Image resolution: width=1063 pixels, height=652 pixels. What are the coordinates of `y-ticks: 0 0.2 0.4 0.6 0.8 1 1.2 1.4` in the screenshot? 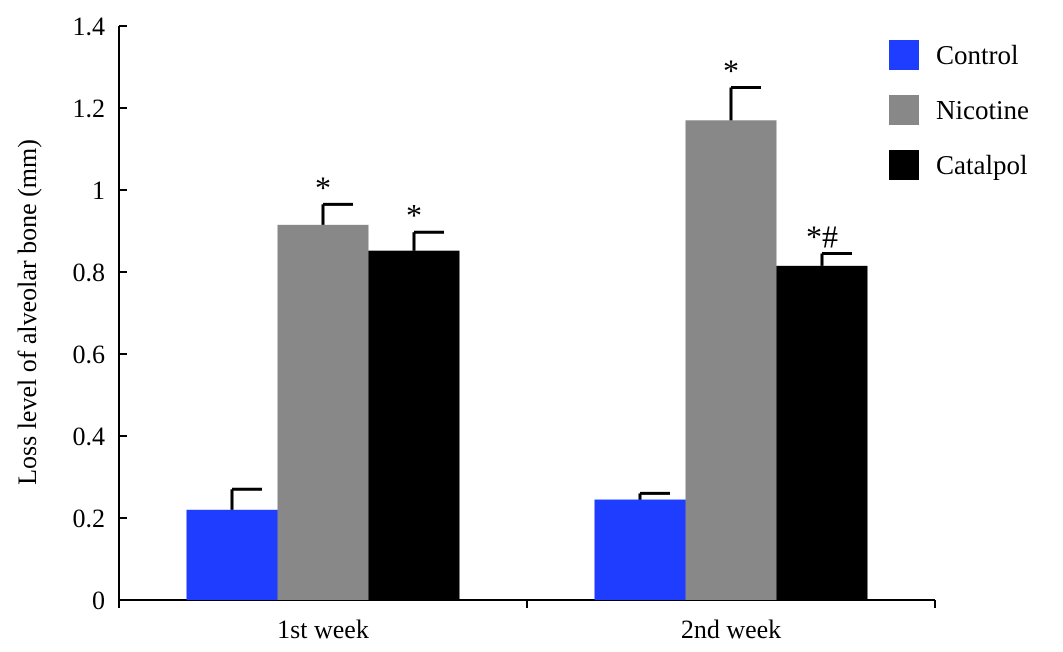 It's located at (100, 313).